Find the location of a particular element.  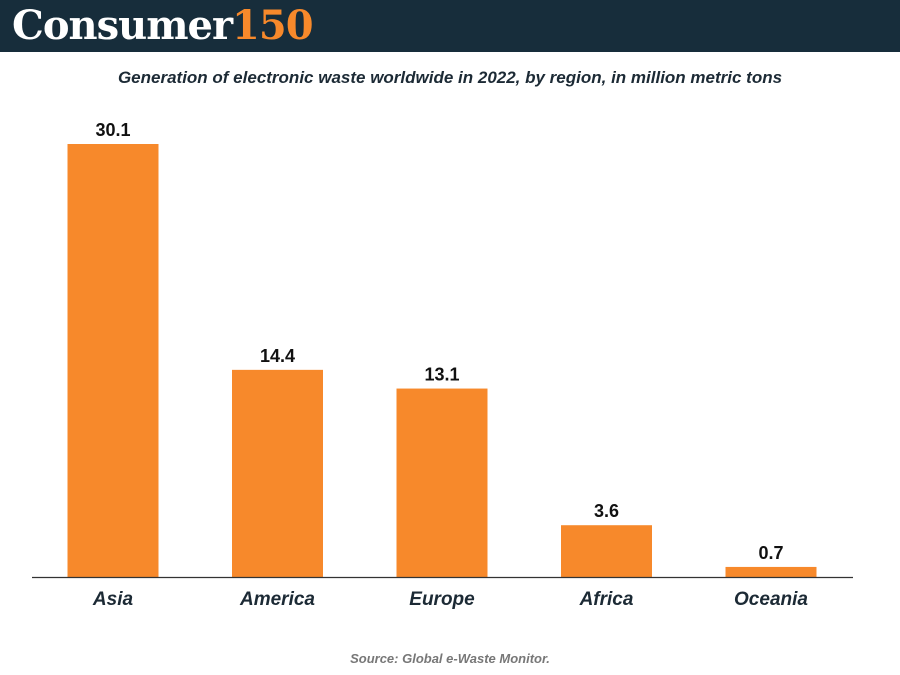

brand-number: 150 is located at coordinates (272, 25).